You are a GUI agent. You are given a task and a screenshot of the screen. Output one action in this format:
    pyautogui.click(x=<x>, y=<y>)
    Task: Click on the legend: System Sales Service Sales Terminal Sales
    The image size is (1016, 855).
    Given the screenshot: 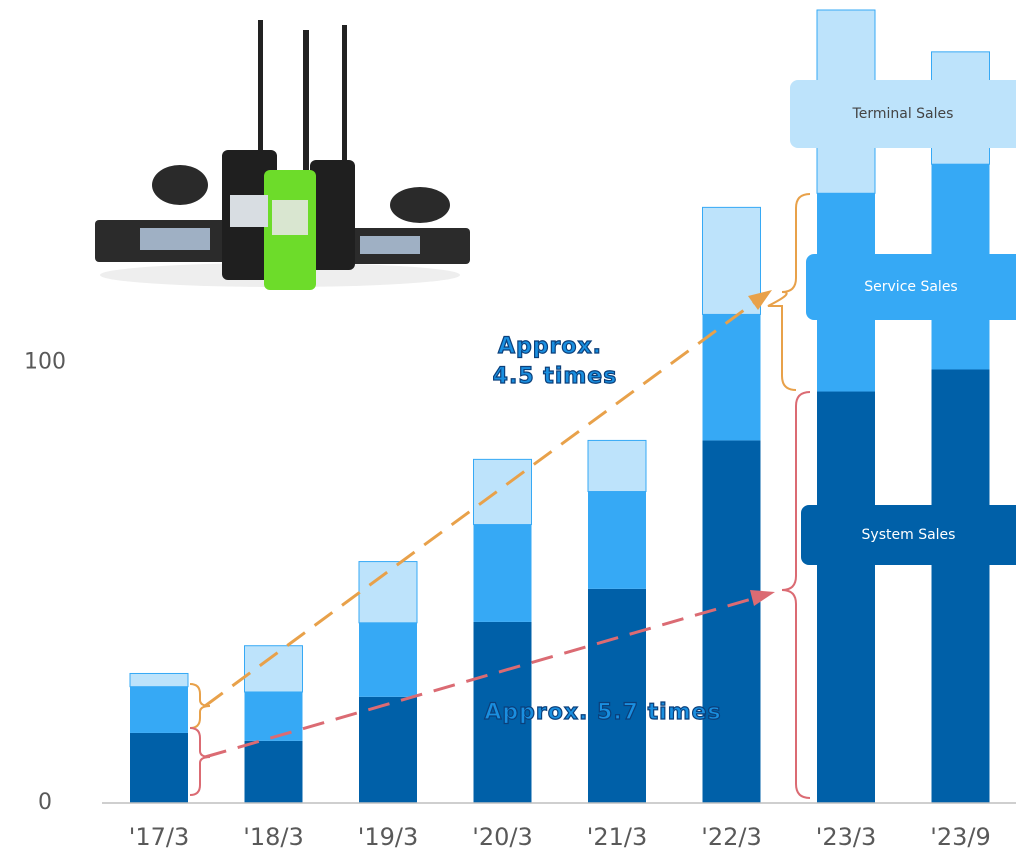 What is the action you would take?
    pyautogui.click(x=903, y=322)
    